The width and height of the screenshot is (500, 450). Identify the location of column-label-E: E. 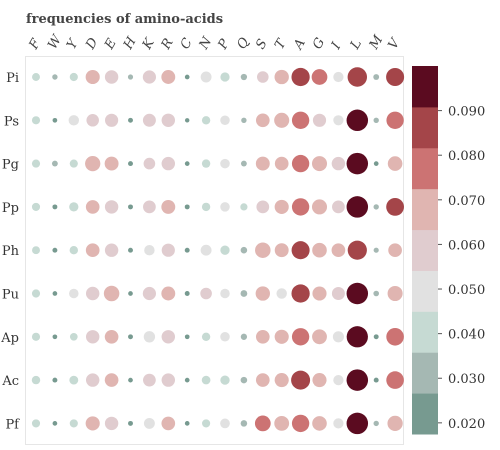
(111, 44).